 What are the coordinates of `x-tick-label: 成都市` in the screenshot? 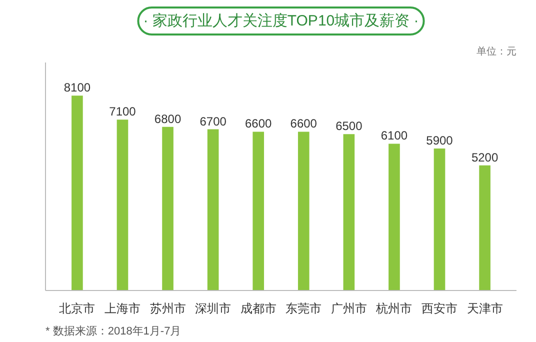 It's located at (258, 309).